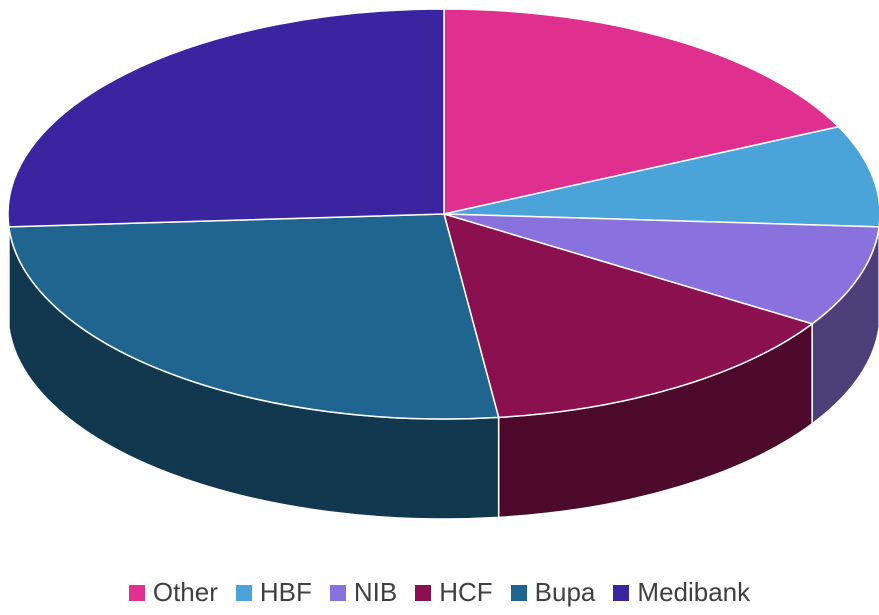 Image resolution: width=879 pixels, height=615 pixels. I want to click on legend-label: HBF, so click(285, 592).